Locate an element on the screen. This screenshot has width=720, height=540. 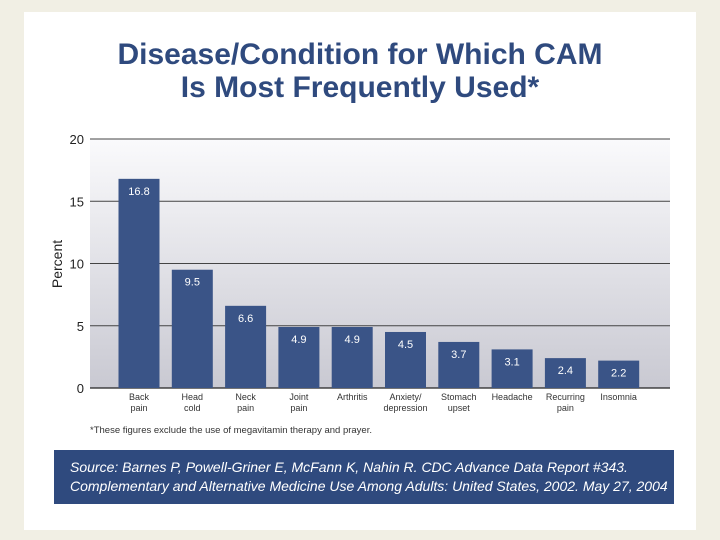
x-tick-label: cold is located at coordinates (192, 408).